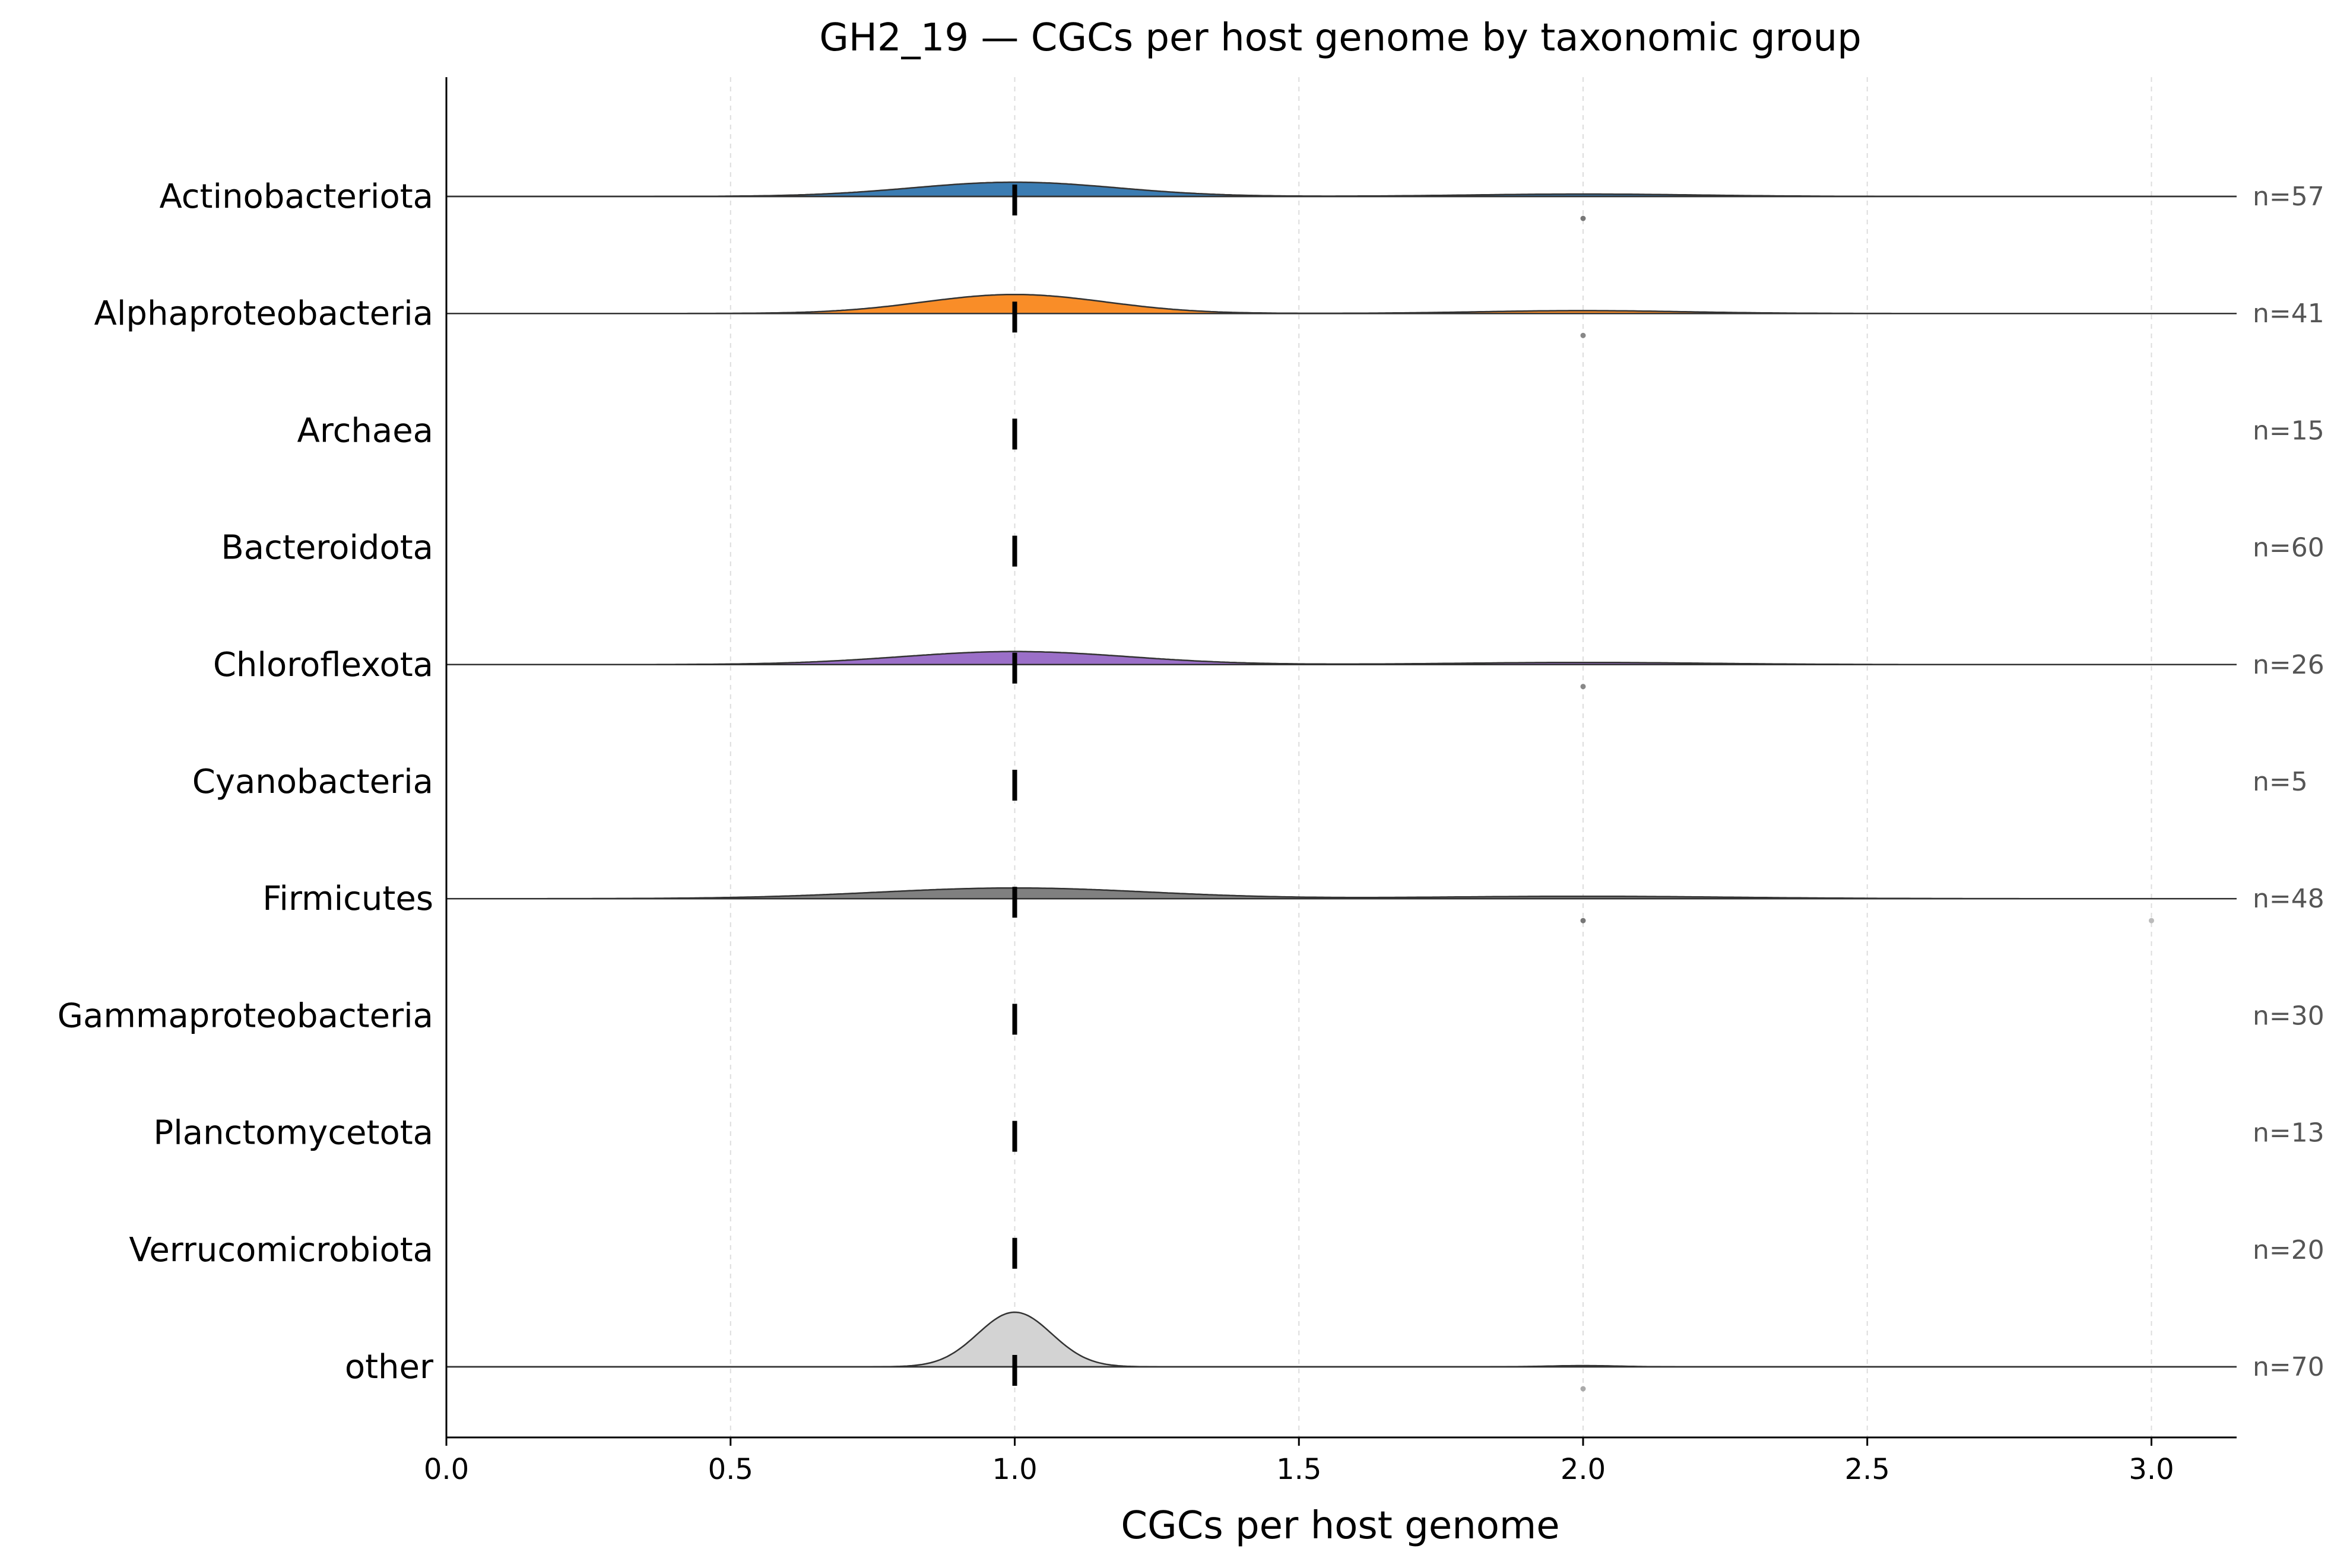  I want to click on n-label: n=60, so click(2288, 548).